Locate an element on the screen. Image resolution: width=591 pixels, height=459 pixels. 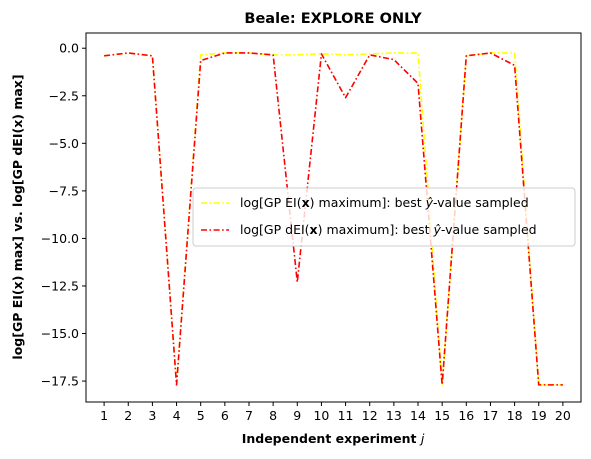
y-tick-label: −5.0 is located at coordinates (64, 143).